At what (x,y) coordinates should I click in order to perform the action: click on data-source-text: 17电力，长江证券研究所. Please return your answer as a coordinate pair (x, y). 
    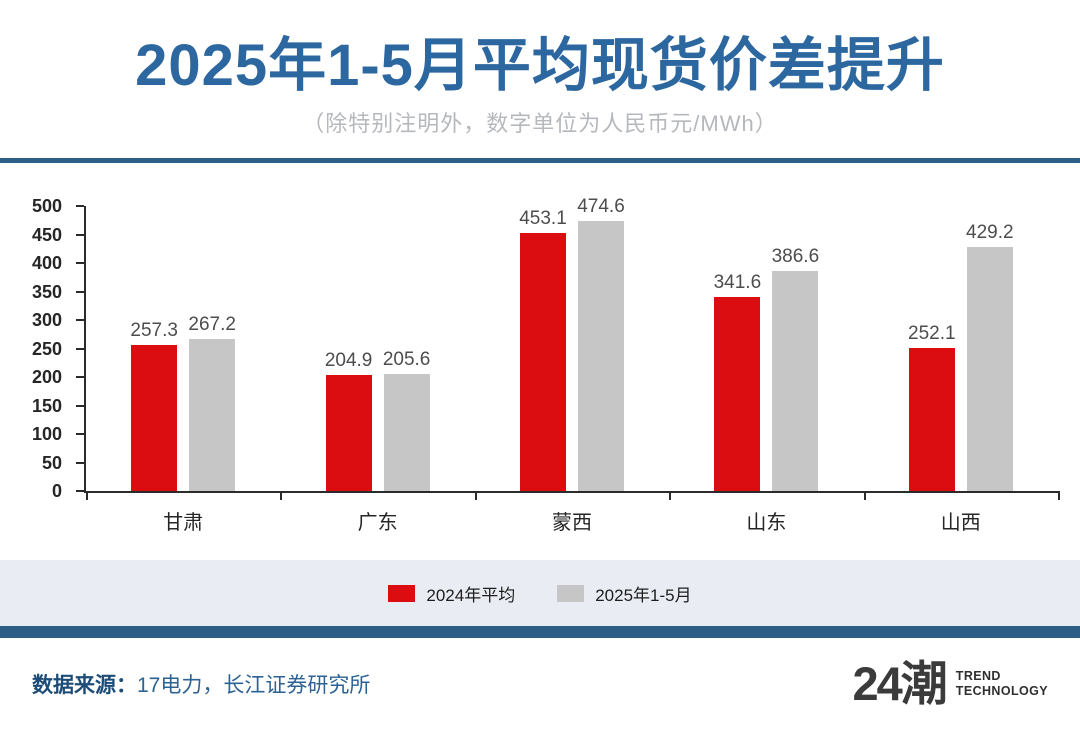
    Looking at the image, I should click on (254, 685).